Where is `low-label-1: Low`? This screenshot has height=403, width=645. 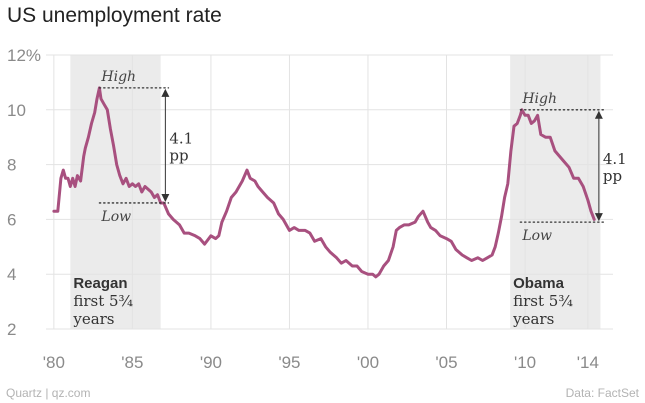
low-label-1: Low is located at coordinates (536, 236).